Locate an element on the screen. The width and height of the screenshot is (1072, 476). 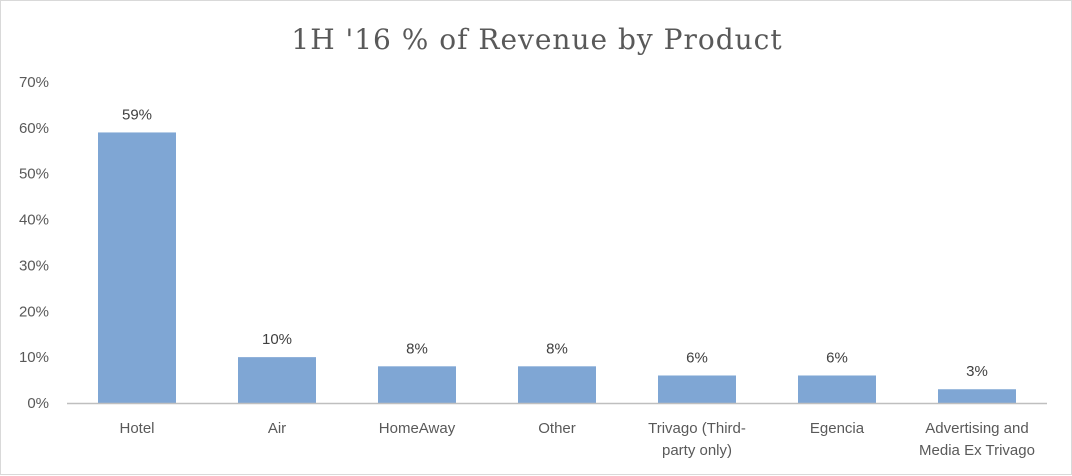
x-tick-label: Other is located at coordinates (557, 428).